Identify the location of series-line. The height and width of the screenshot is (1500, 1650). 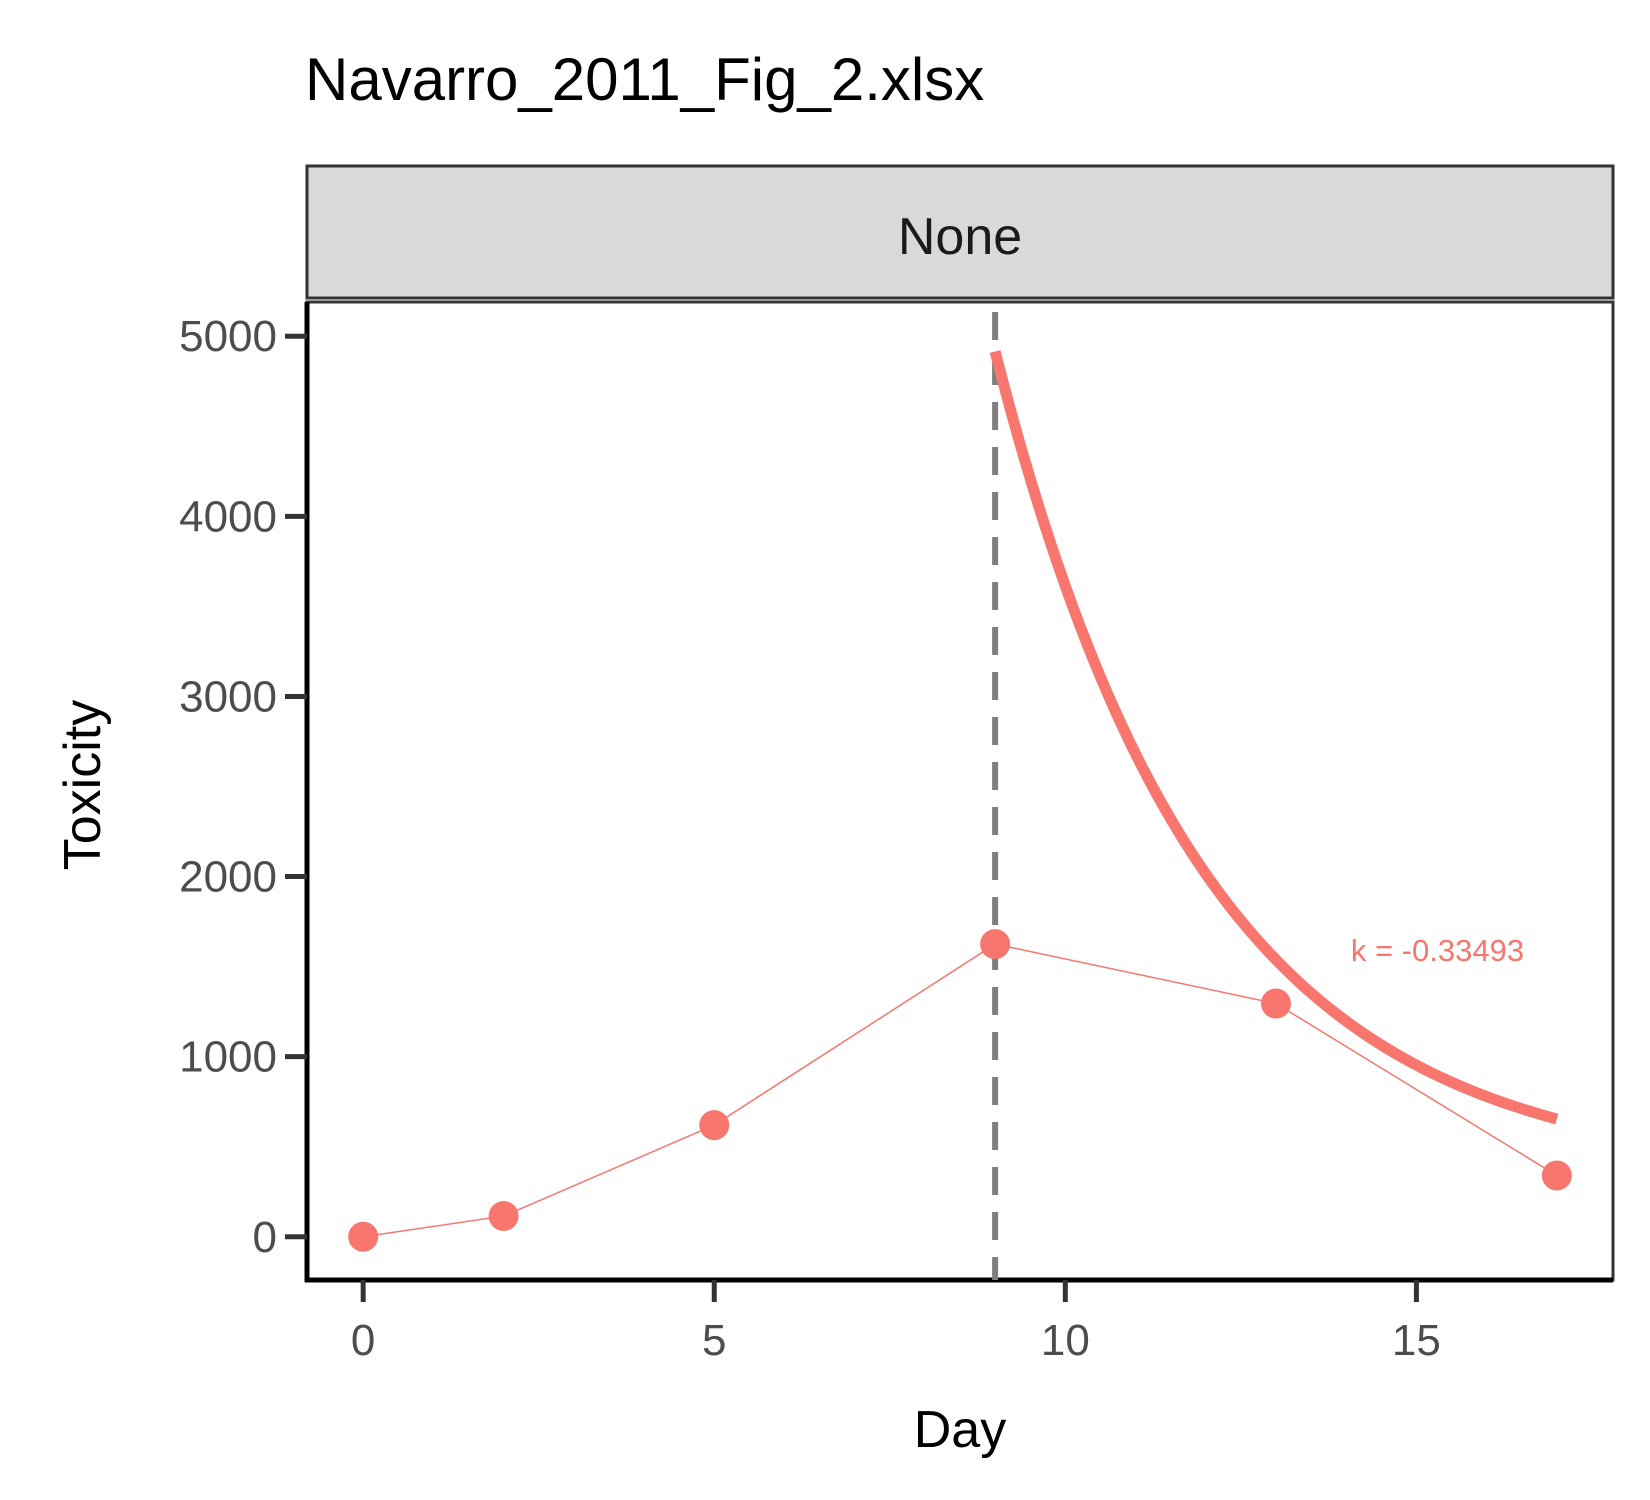
(960, 1090).